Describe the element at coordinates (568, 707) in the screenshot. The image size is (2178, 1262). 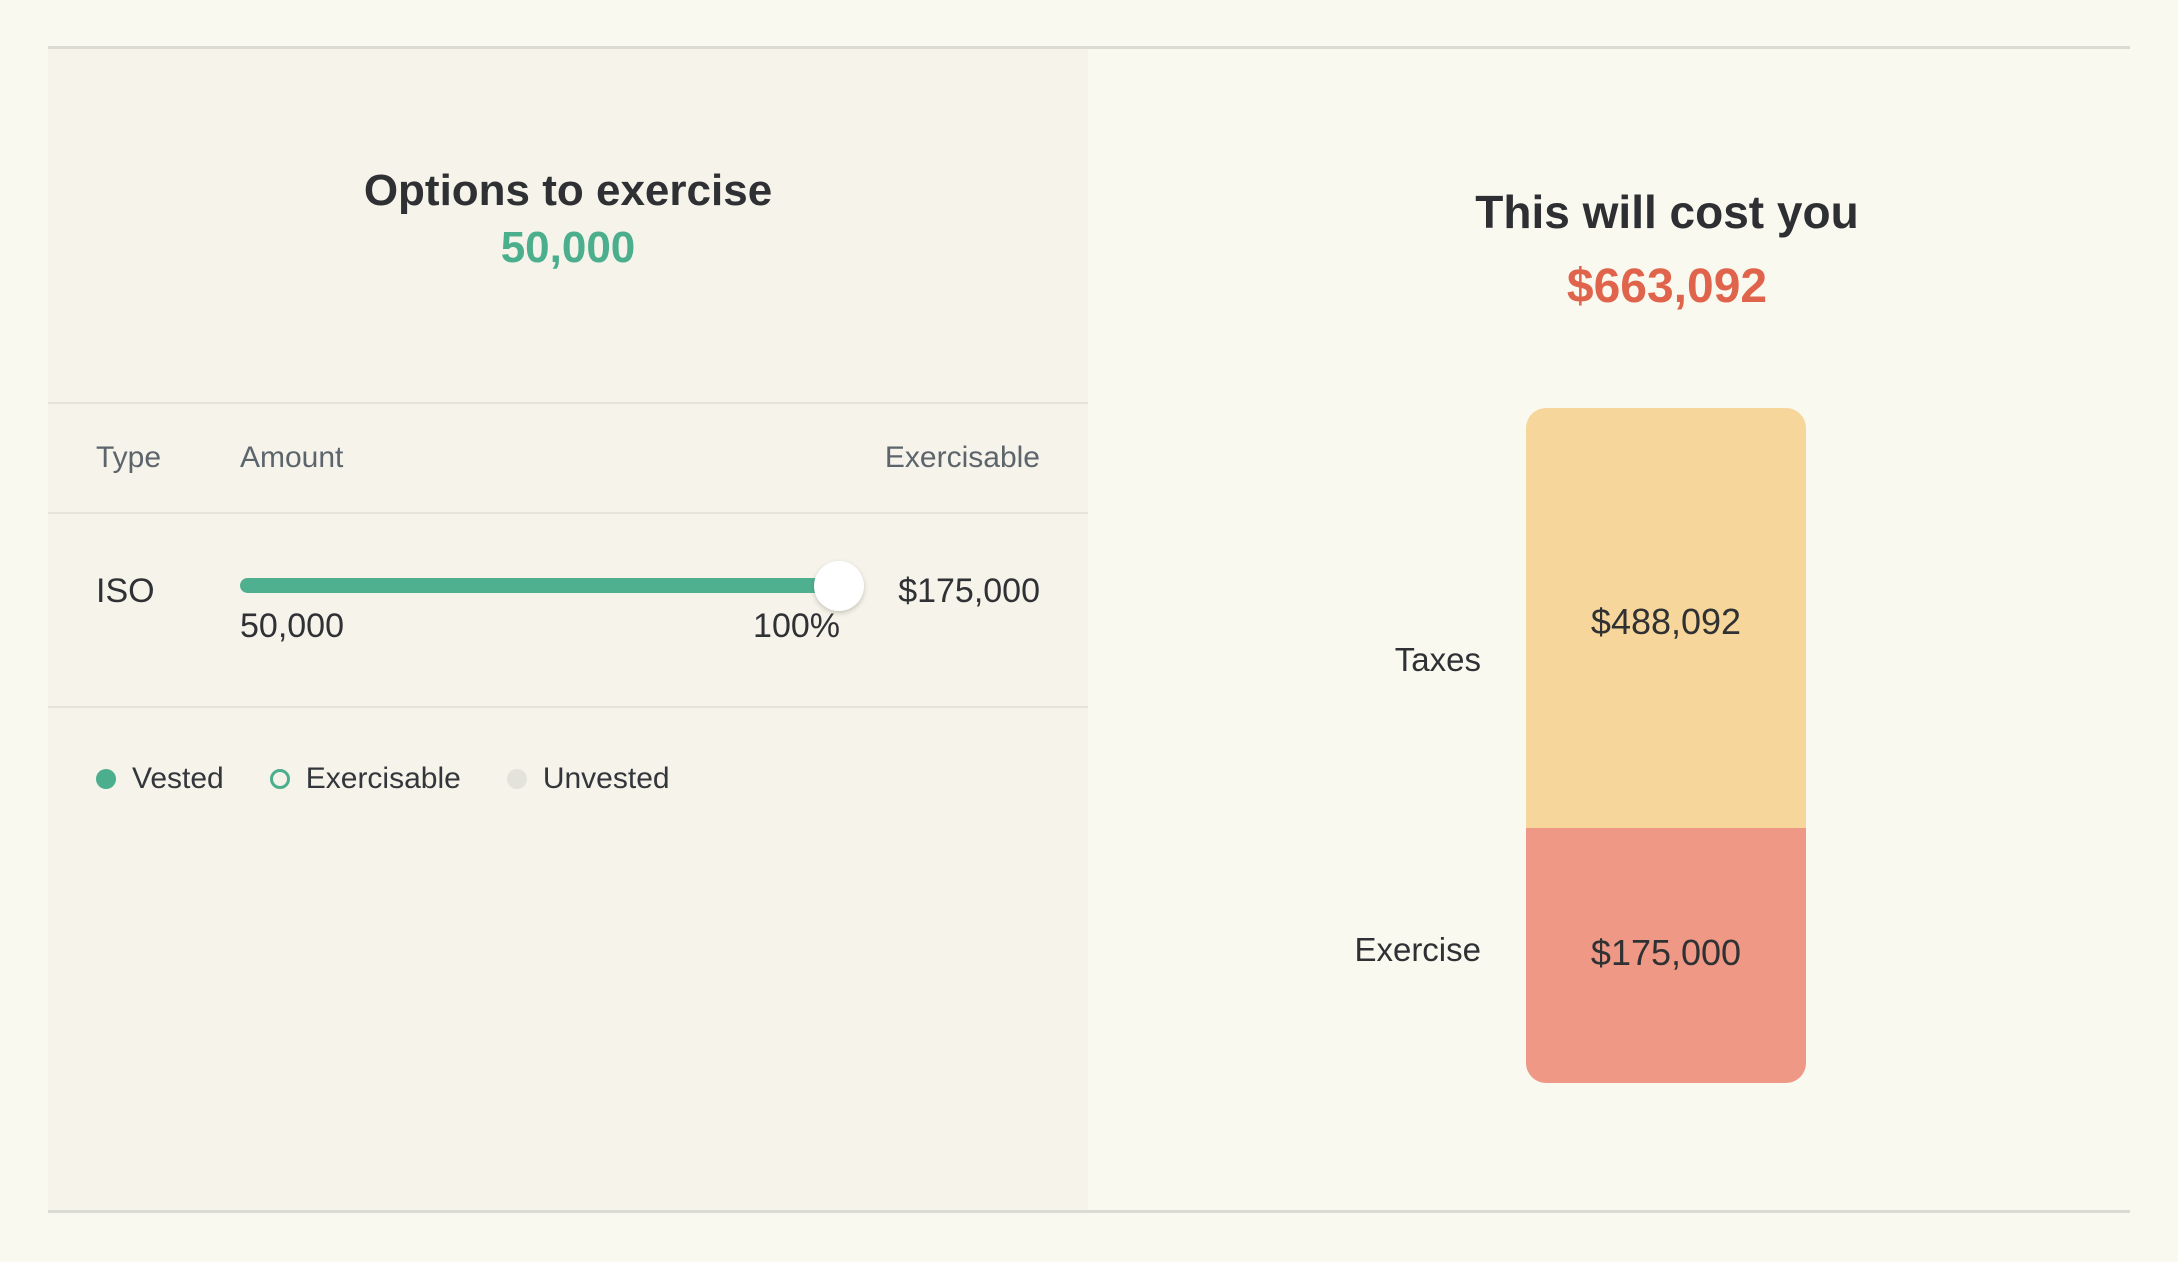
I see `row-separator` at that location.